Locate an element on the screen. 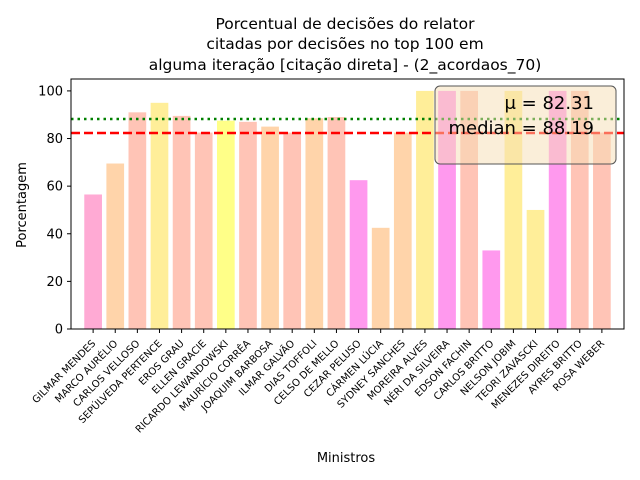 The image size is (640, 480). legend-mean: μ = 82.31 is located at coordinates (549, 103).